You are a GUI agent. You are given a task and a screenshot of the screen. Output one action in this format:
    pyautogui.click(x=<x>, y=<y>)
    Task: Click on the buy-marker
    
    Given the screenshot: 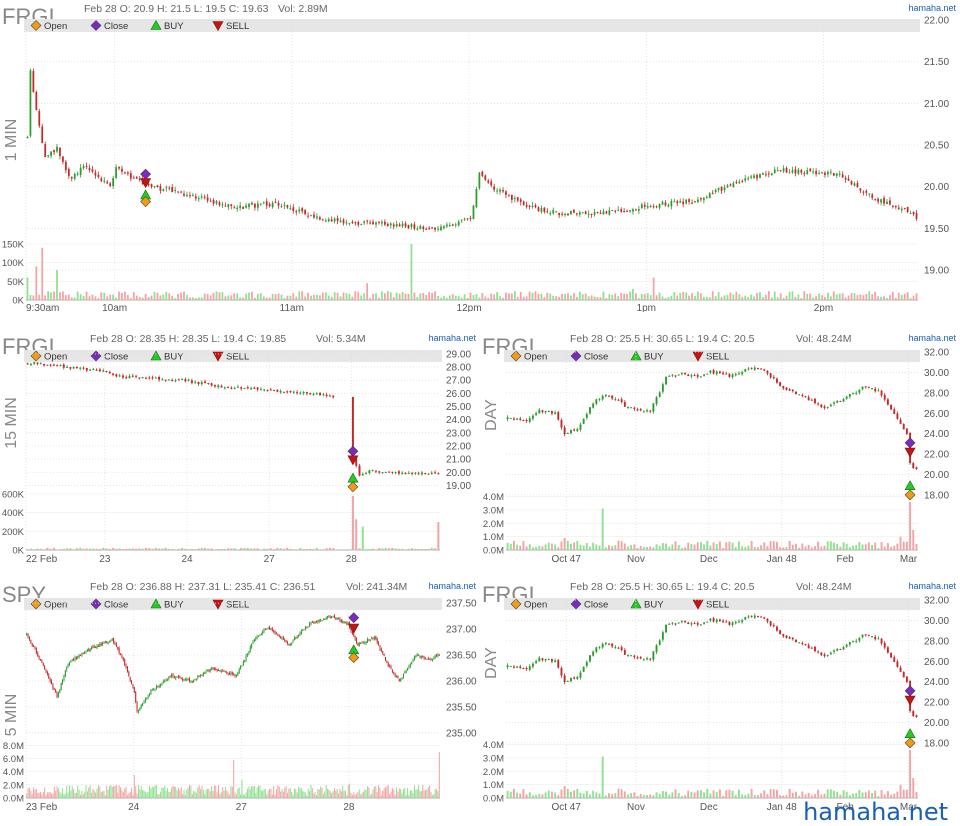 What is the action you would take?
    pyautogui.click(x=156, y=355)
    